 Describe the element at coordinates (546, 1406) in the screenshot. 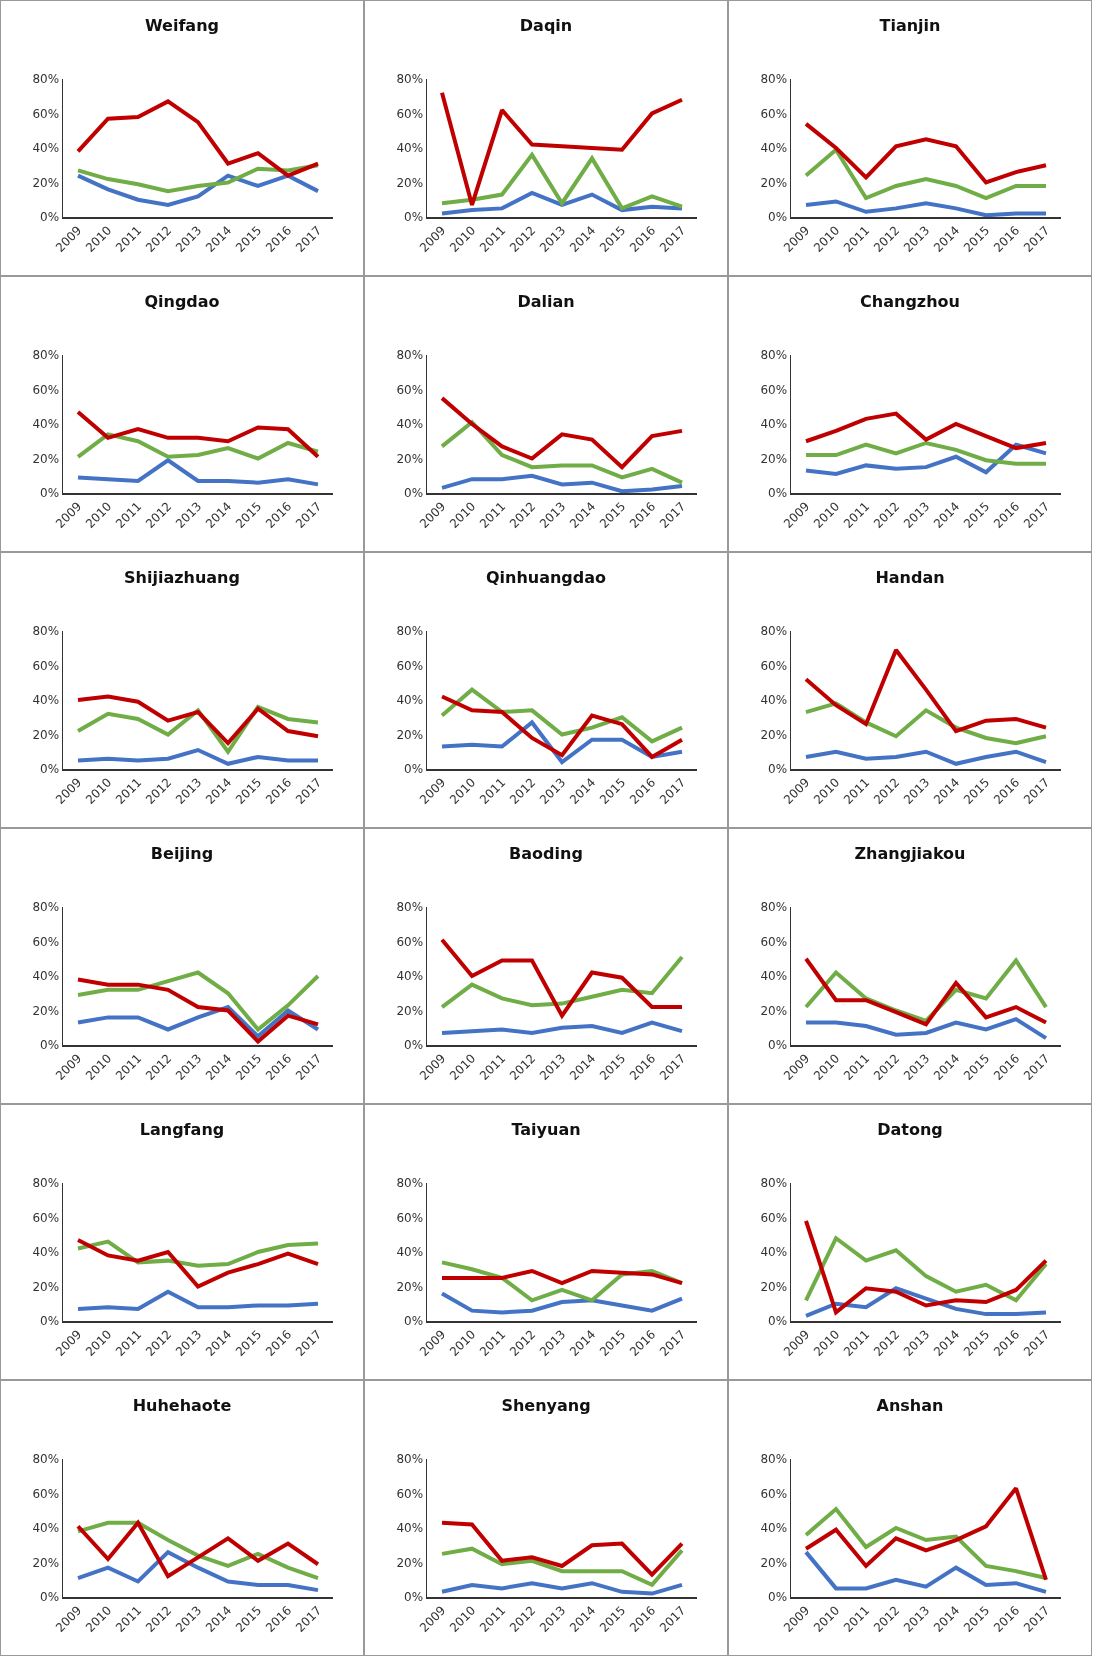

I see `chart-title: Shenyang` at that location.